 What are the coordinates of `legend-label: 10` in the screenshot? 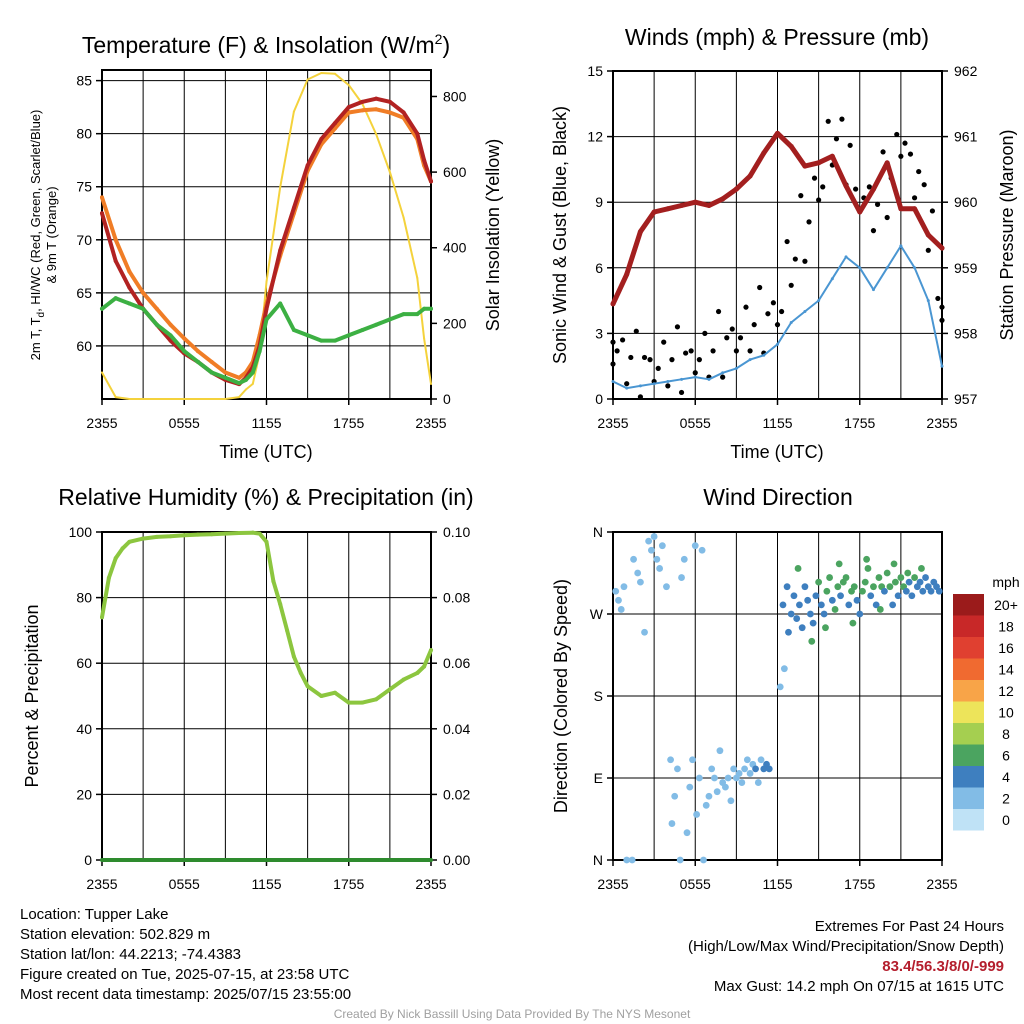 It's located at (1006, 712).